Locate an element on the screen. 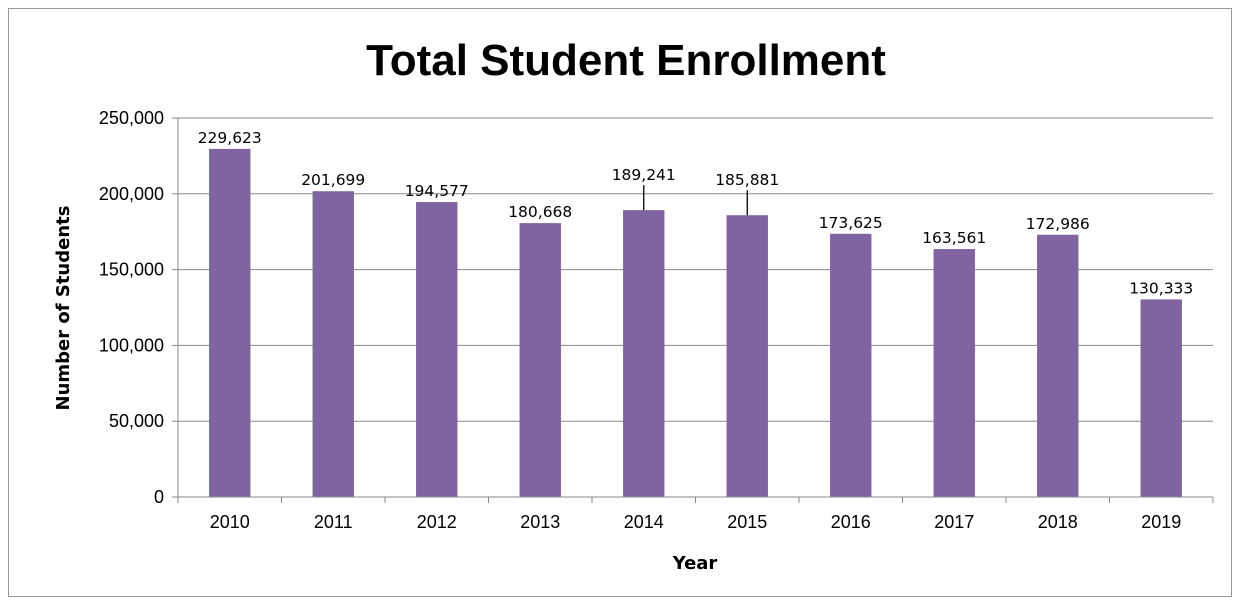  x-tick-label: 2011 is located at coordinates (333, 522).